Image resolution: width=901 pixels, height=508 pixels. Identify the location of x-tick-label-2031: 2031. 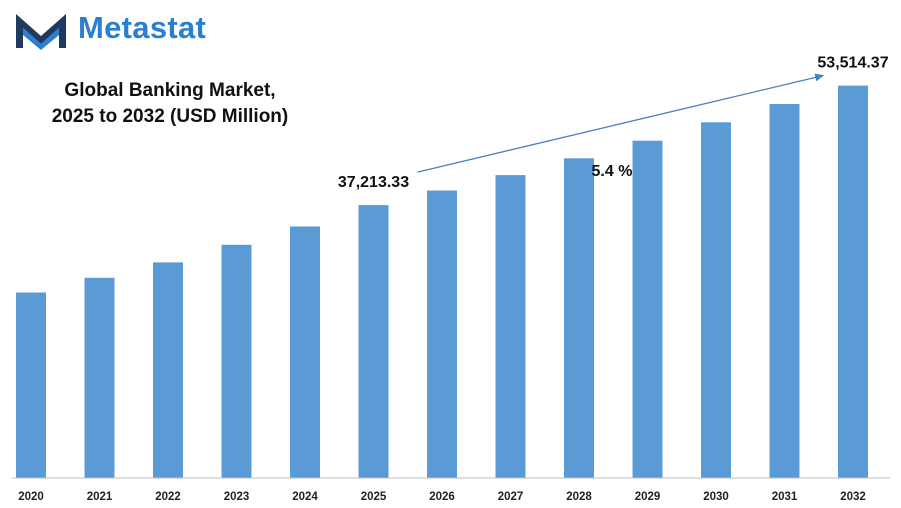
(785, 497).